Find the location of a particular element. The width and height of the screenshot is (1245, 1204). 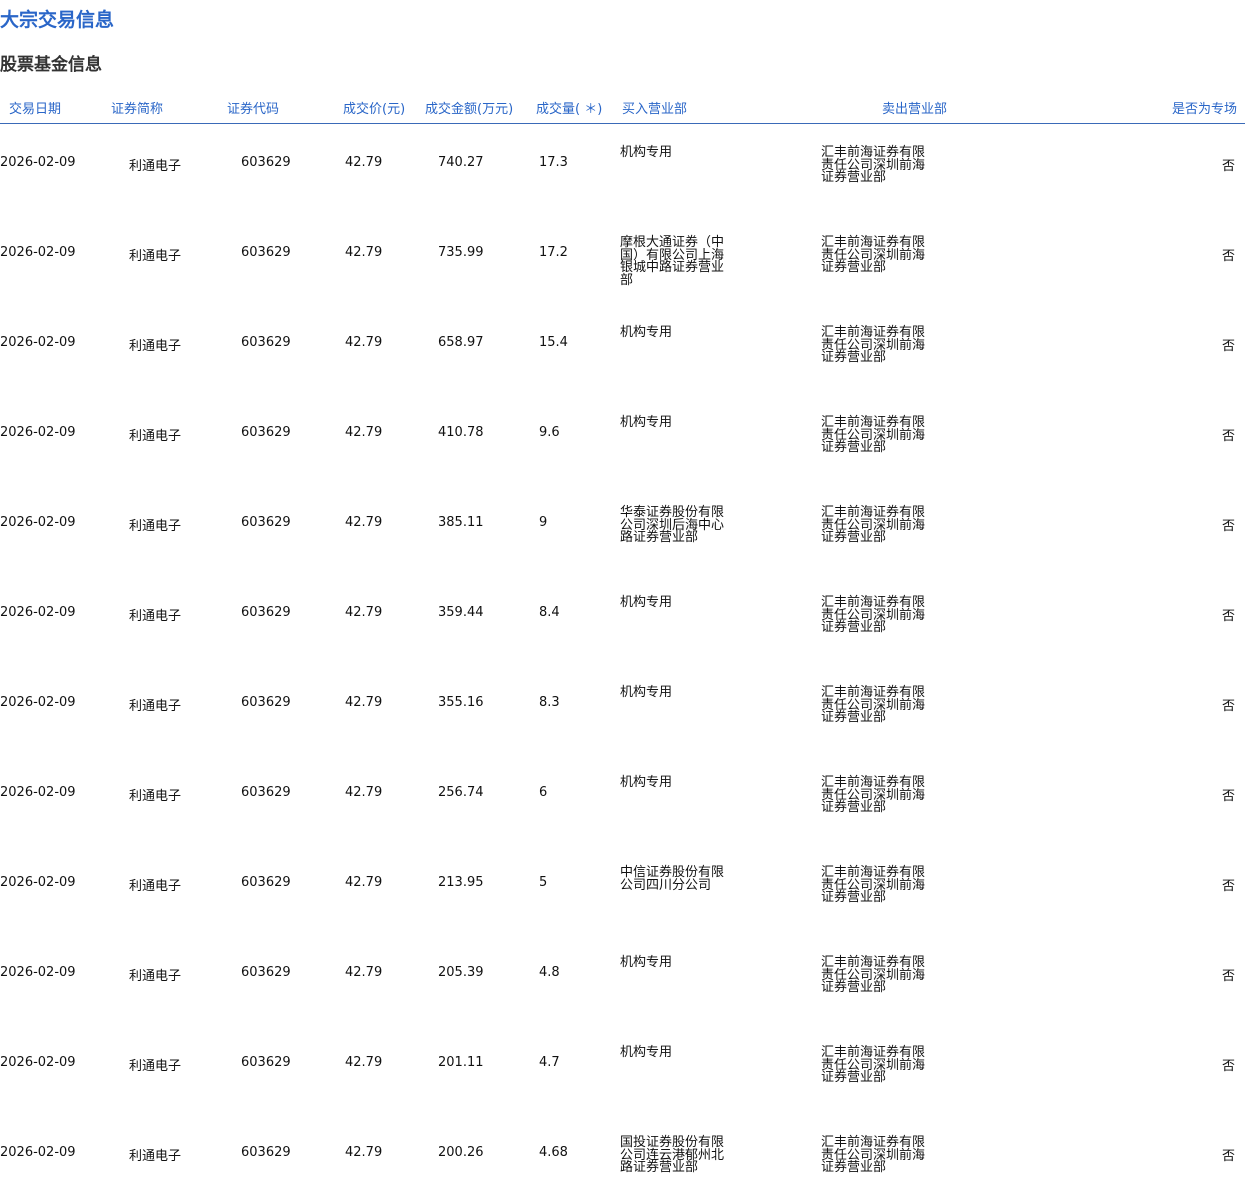

header-price: 成交价(元) is located at coordinates (374, 109).